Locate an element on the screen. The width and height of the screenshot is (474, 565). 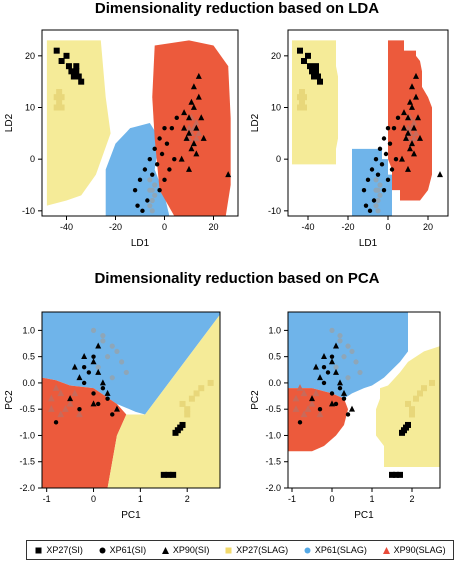
chart-panel-4: -1 0 1 2 1.0 0.5 0.0 -0.5 -1.0 -1.5 -2.0 PC1 PC2 is located at coordinates (345, 416).